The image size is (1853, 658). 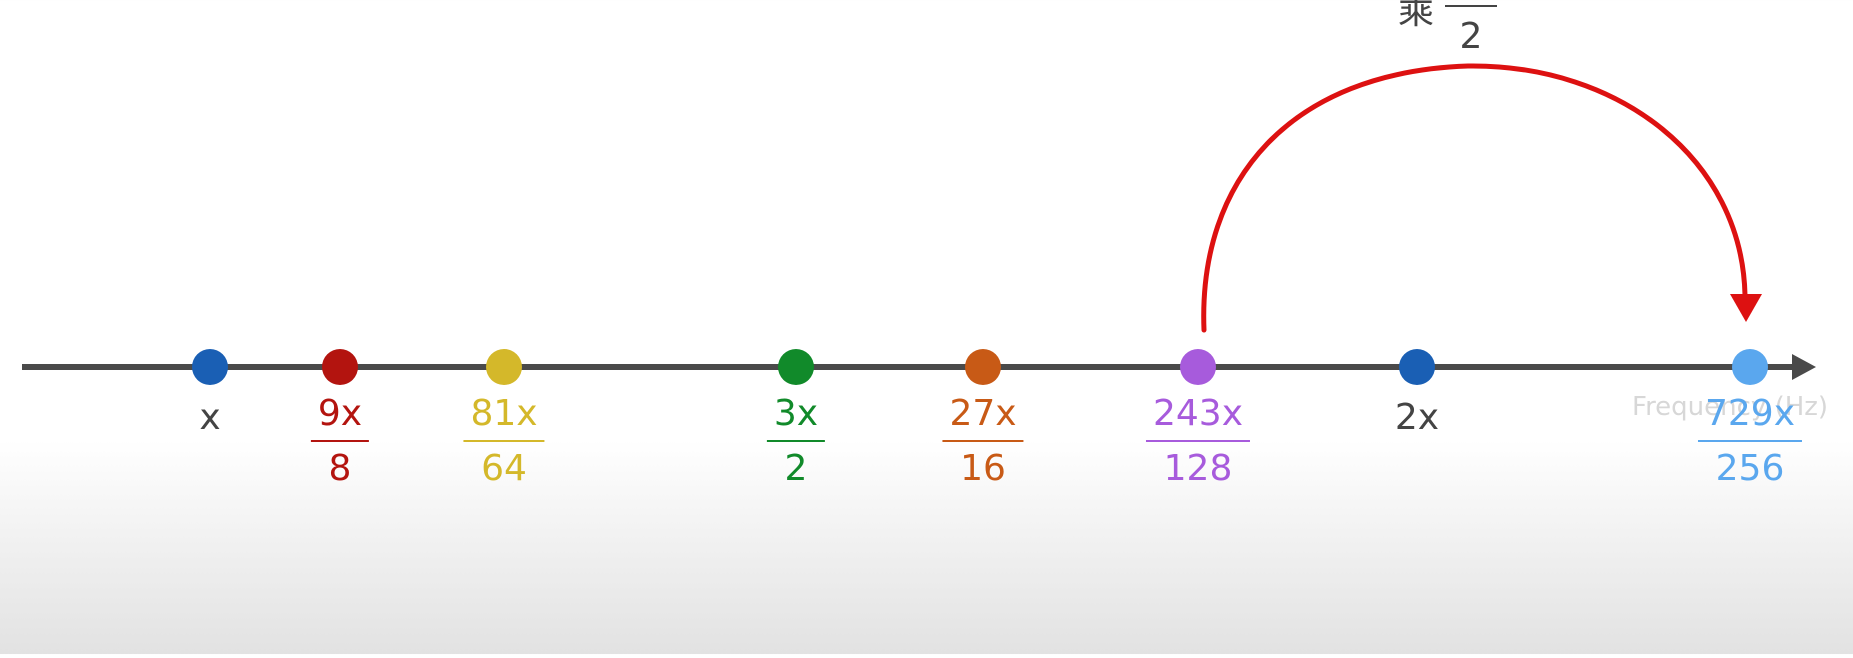 What do you see at coordinates (340, 413) in the screenshot?
I see `label-numerator: 9x` at bounding box center [340, 413].